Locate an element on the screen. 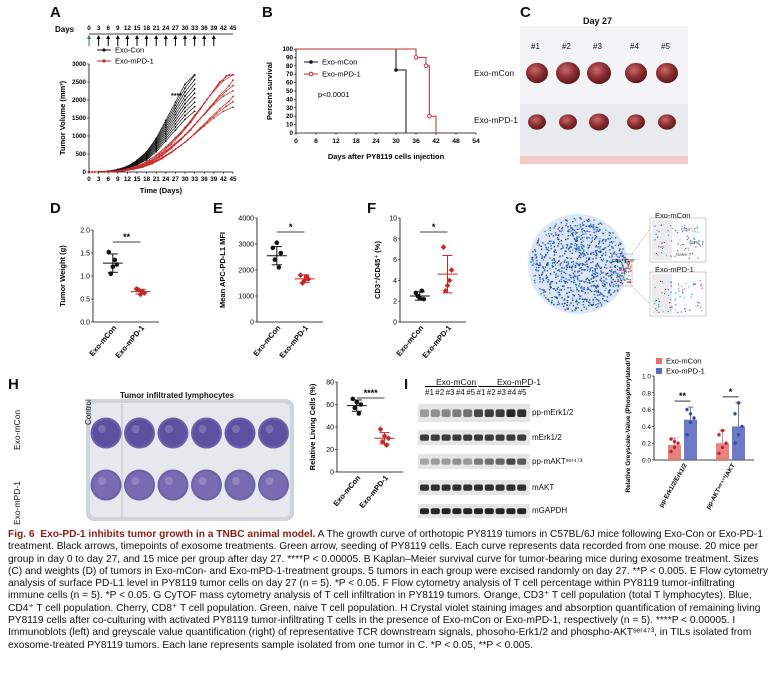  timeline-arrowhead is located at coordinates (213, 37).